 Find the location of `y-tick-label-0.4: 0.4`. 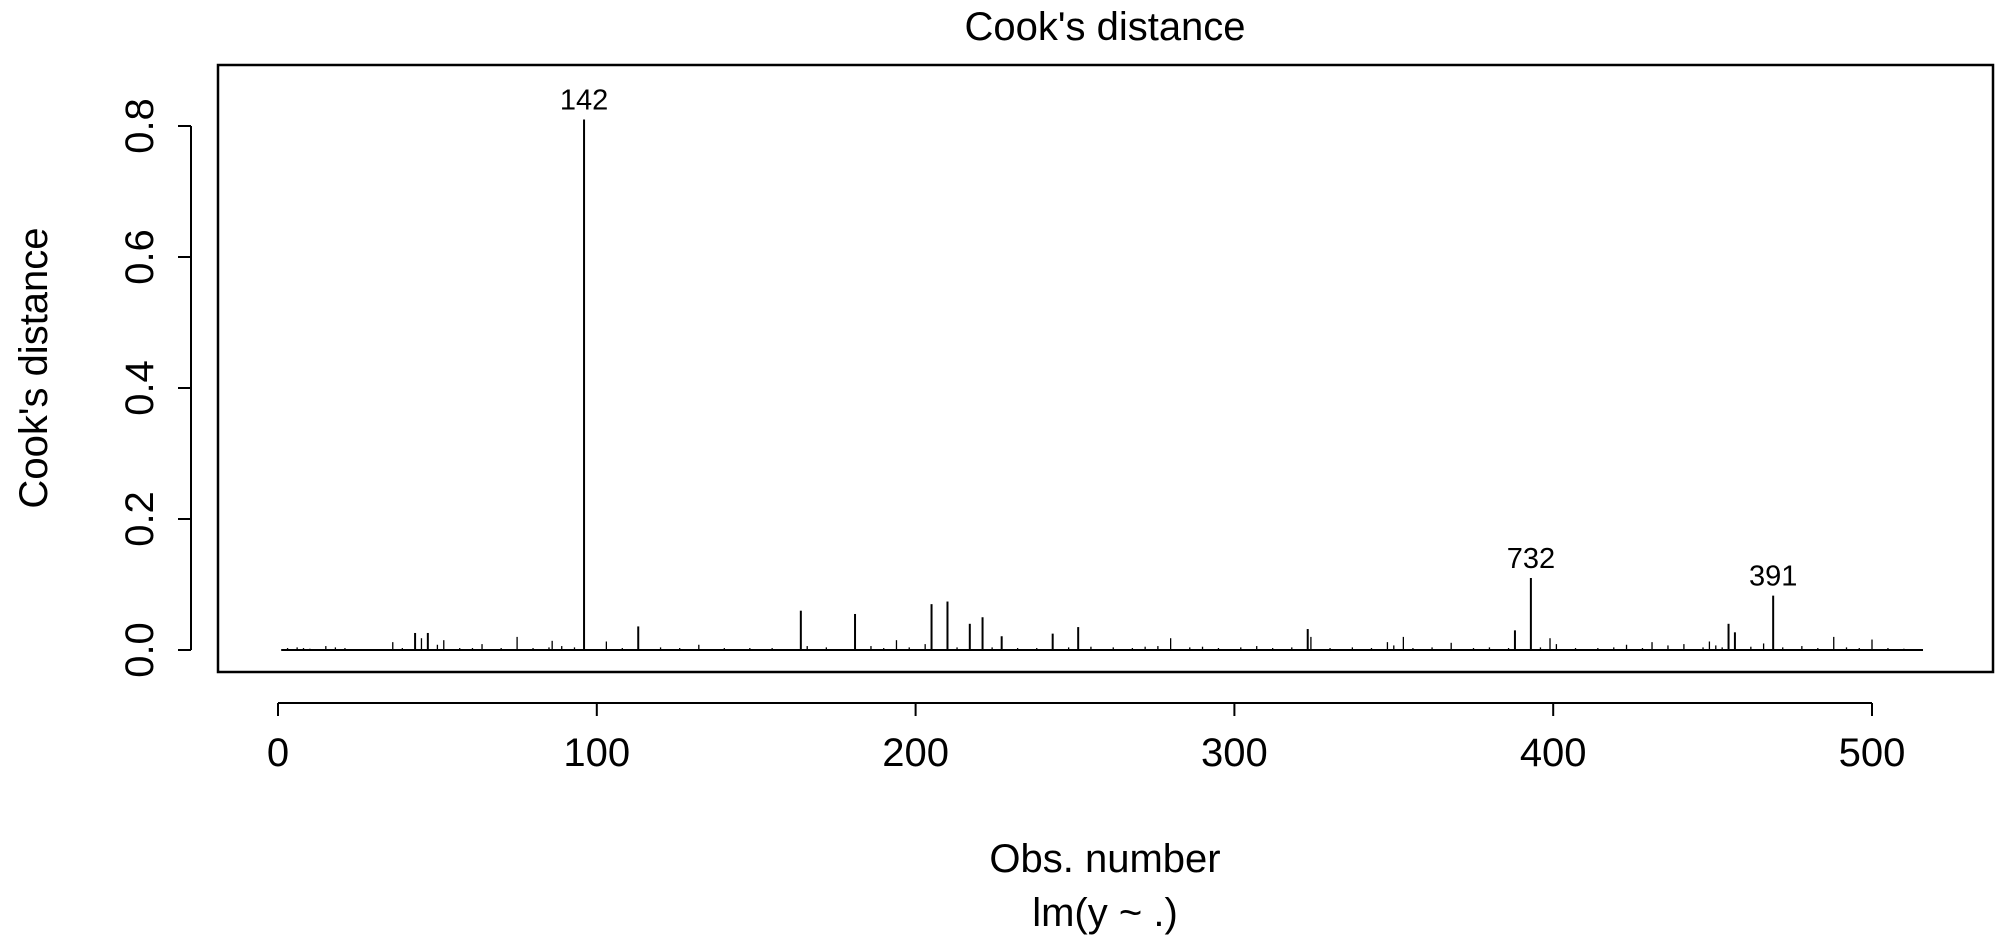

y-tick-label-0.4: 0.4 is located at coordinates (140, 388).